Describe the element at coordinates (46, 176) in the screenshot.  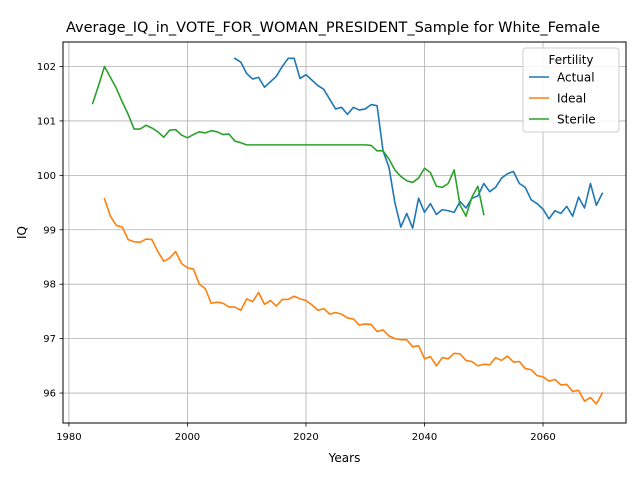
I see `y-tick-label: 100` at that location.